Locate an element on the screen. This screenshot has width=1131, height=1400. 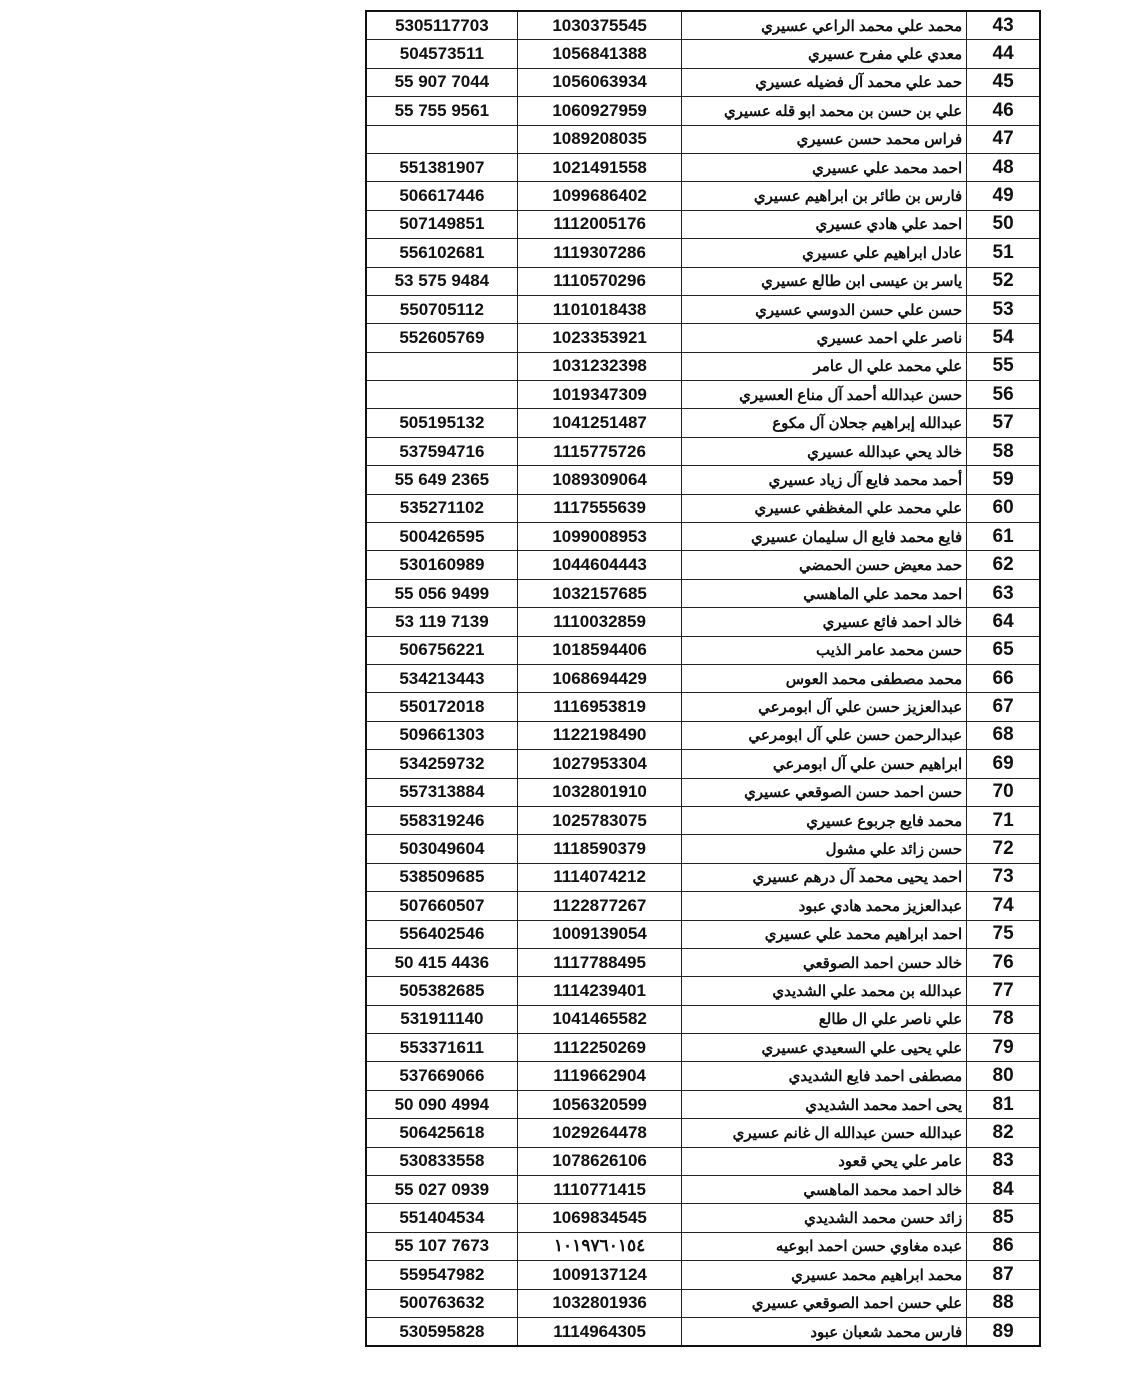
row-number-cell: 61 is located at coordinates (1003, 537).